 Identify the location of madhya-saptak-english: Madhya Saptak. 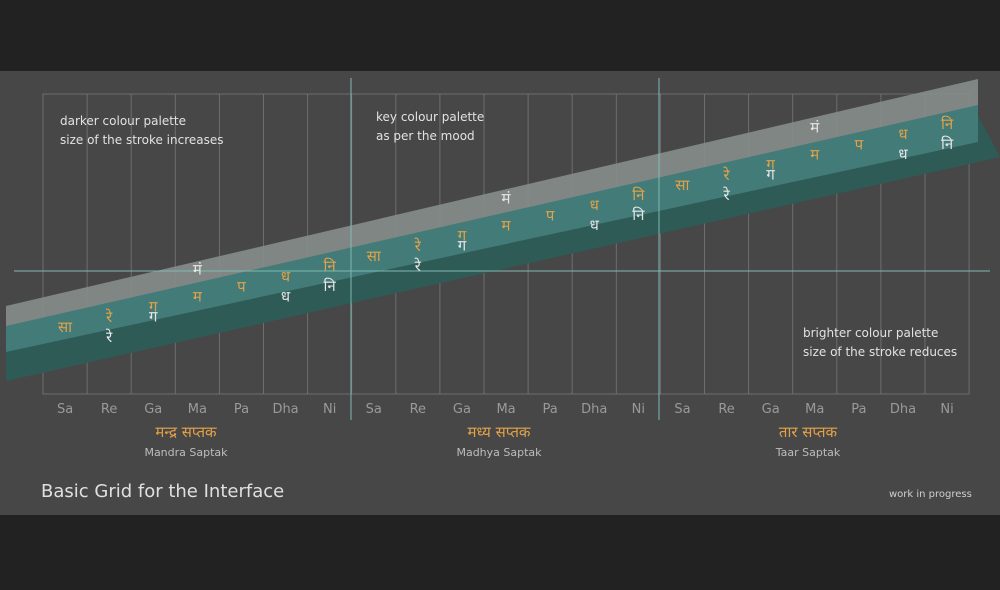
(499, 452).